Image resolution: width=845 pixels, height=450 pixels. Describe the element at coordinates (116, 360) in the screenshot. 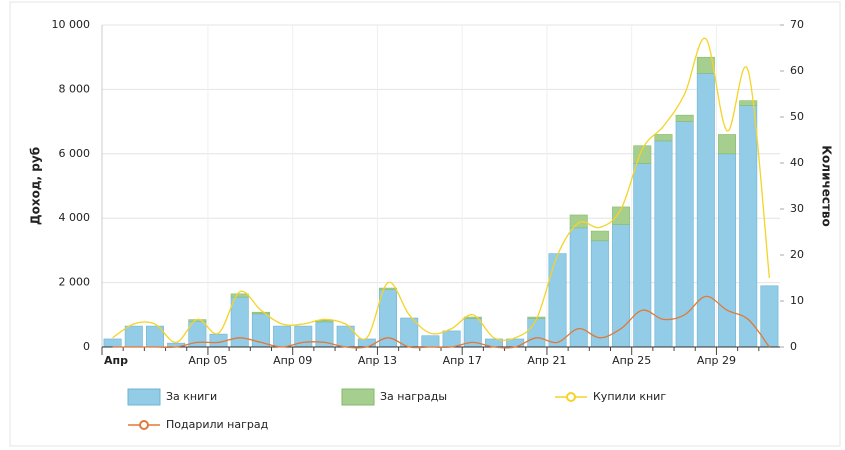

I see `x-tick-label: Апр` at that location.